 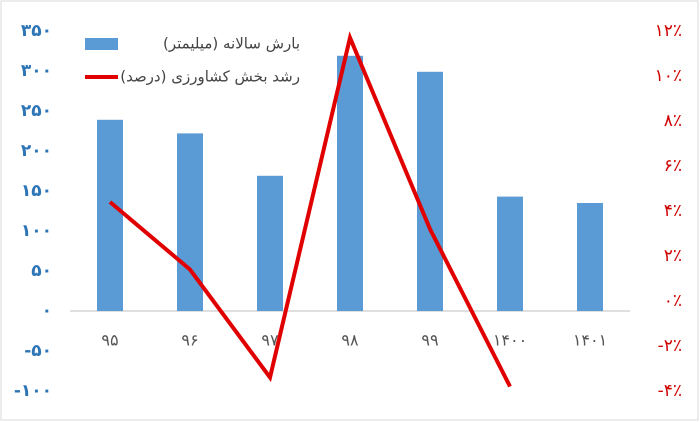 What do you see at coordinates (350, 340) in the screenshot?
I see `x-tick-label: ۹۸` at bounding box center [350, 340].